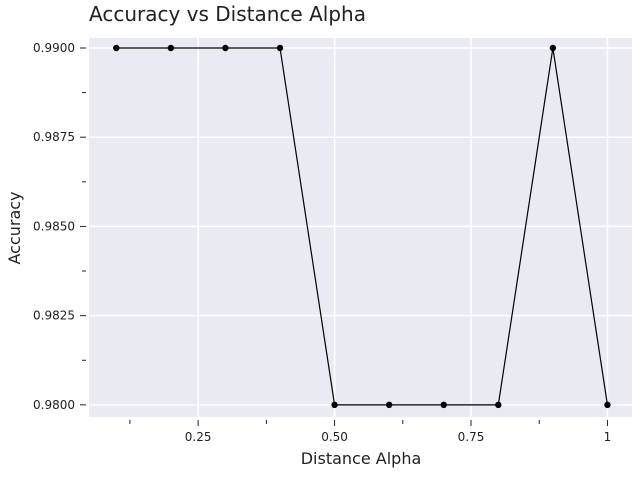 The image size is (640, 480). What do you see at coordinates (54, 48) in the screenshot?
I see `y-tick-label: 0.9900` at bounding box center [54, 48].